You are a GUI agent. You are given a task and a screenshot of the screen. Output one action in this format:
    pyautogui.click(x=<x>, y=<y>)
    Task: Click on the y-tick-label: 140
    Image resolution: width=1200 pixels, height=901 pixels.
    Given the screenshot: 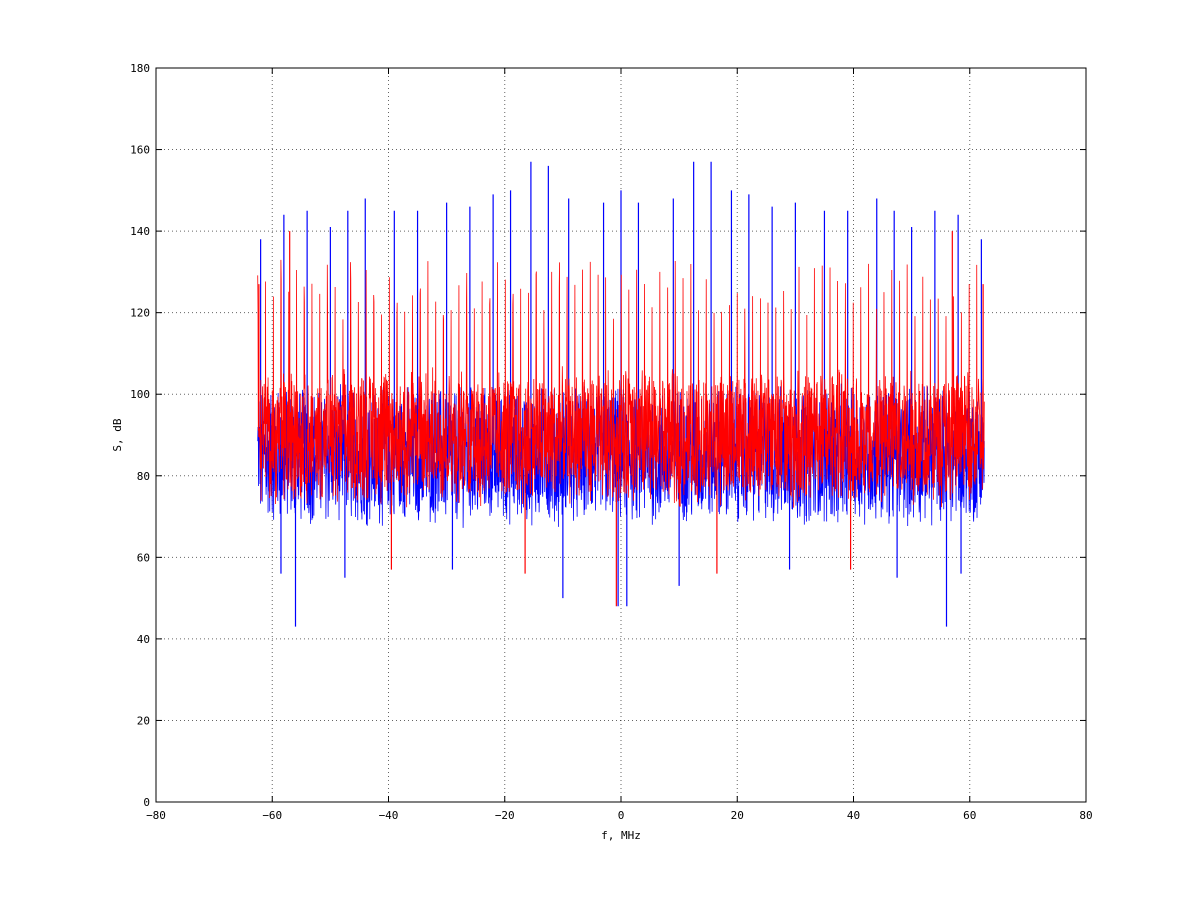 What is the action you would take?
    pyautogui.click(x=140, y=231)
    